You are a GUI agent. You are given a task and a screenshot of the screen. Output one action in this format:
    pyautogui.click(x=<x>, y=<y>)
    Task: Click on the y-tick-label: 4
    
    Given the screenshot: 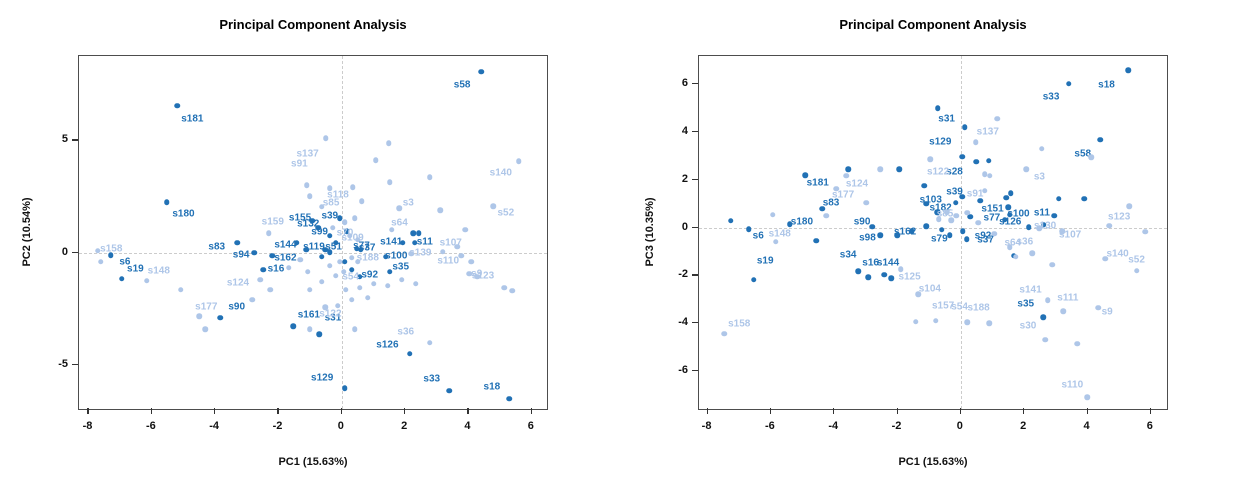 What is the action you would take?
    pyautogui.click(x=684, y=131)
    